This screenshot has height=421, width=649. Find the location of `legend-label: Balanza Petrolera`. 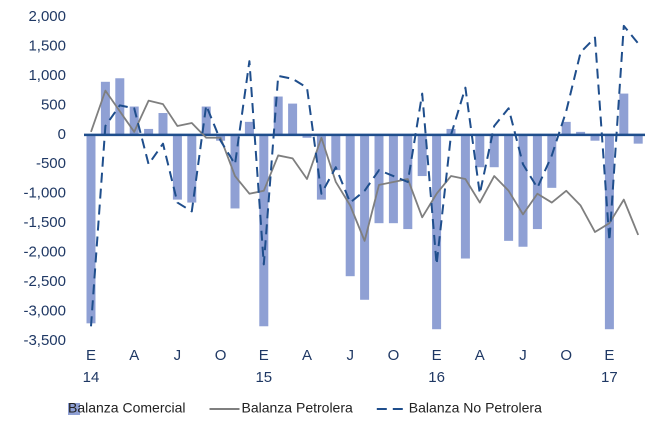

legend-label: Balanza Petrolera is located at coordinates (298, 408).